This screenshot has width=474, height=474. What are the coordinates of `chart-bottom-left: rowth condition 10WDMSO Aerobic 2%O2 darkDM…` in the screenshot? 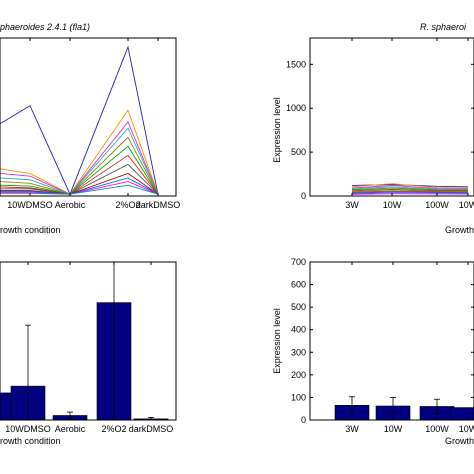 It's located at (88, 353).